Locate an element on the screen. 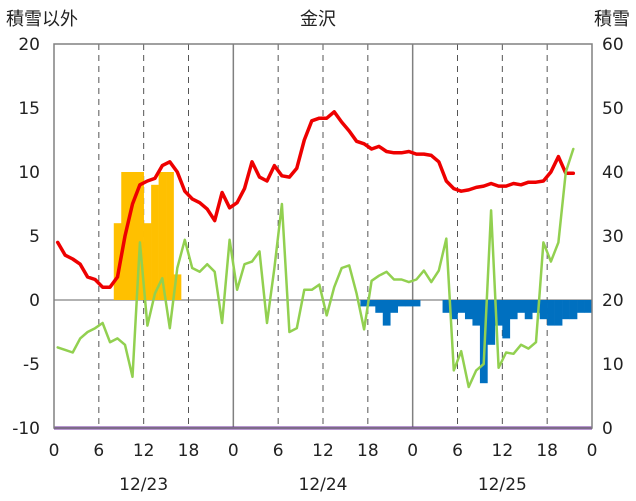  left-tick-label: -5 is located at coordinates (31, 365).